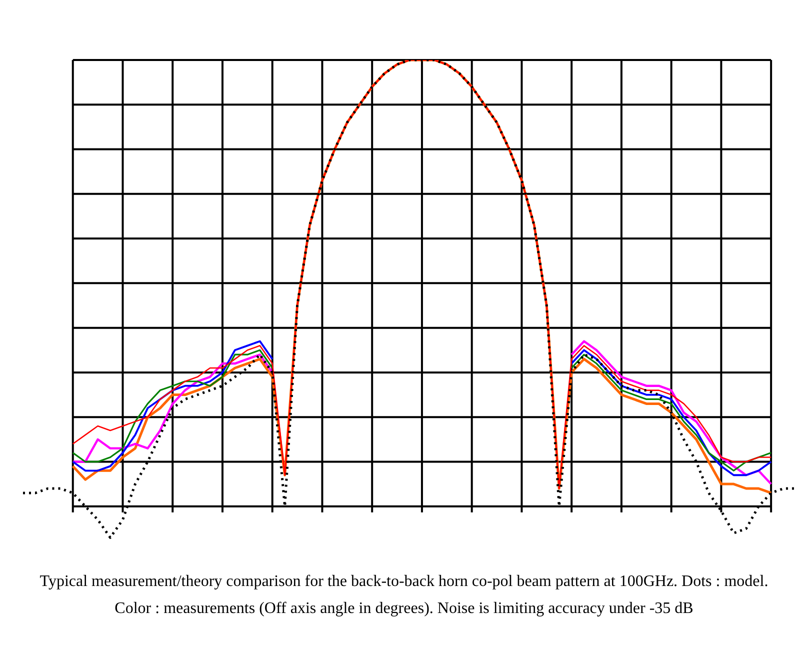 Image resolution: width=808 pixels, height=671 pixels. What do you see at coordinates (404, 595) in the screenshot?
I see `text: Typical measurement/theory comparison for the back-to-back horn co-pol beam pattern at 100GHz. Dots : model. Color : measurements (Off axis angle in degrees). Noise is limiting accuracy under -35 dB` at bounding box center [404, 595].